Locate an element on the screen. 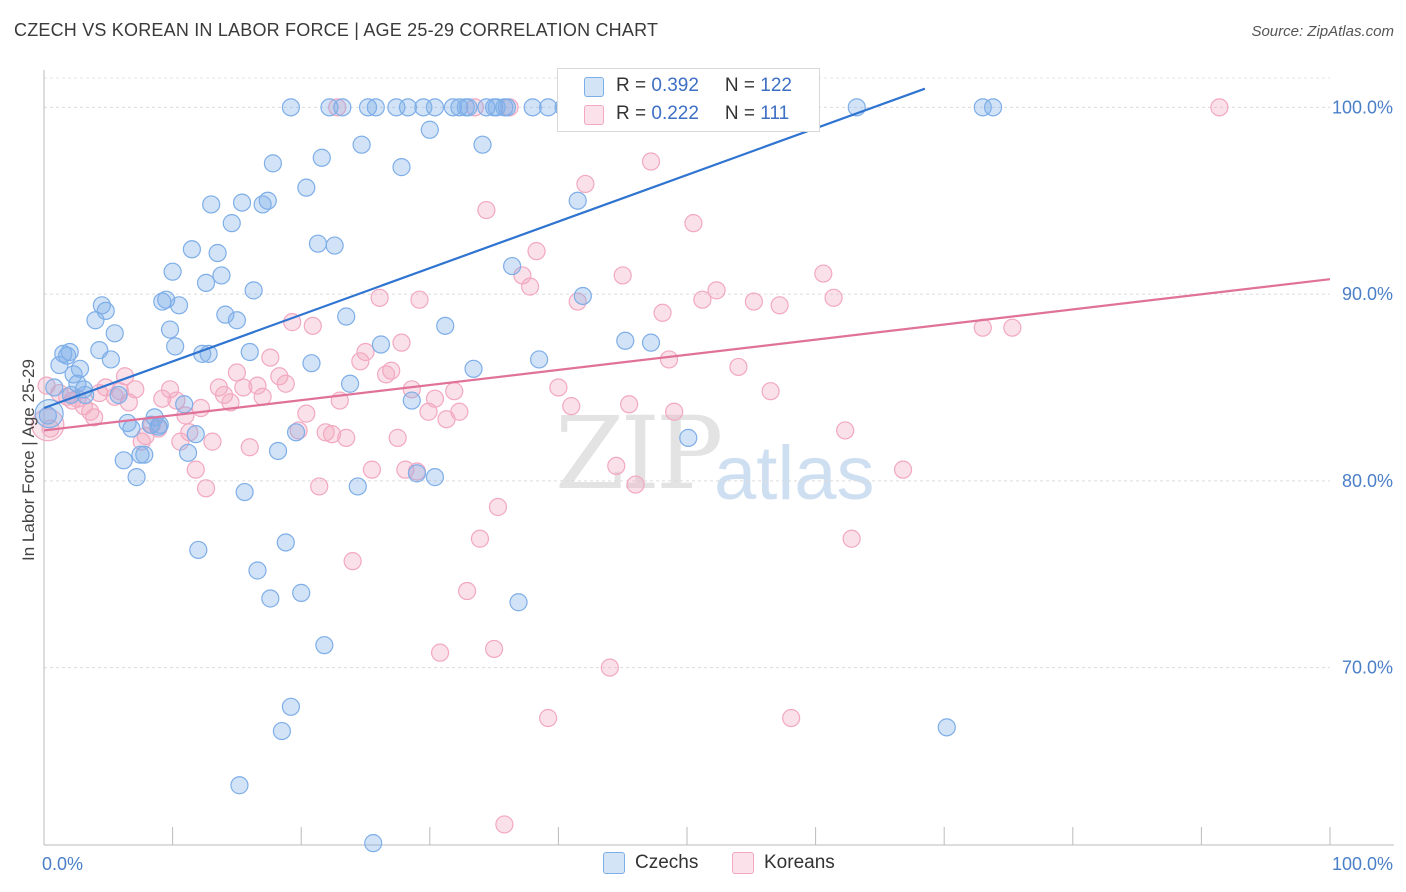 Image resolution: width=1406 pixels, height=892 pixels. korean-legend-swatch is located at coordinates (594, 115).